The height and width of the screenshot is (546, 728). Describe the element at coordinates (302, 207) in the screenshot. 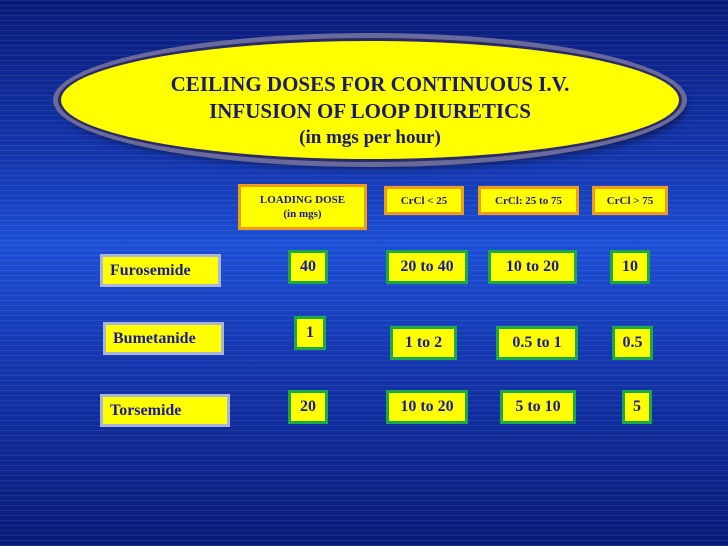

I see `header-loading-dose: LOADING DOSE (in mgs)` at that location.